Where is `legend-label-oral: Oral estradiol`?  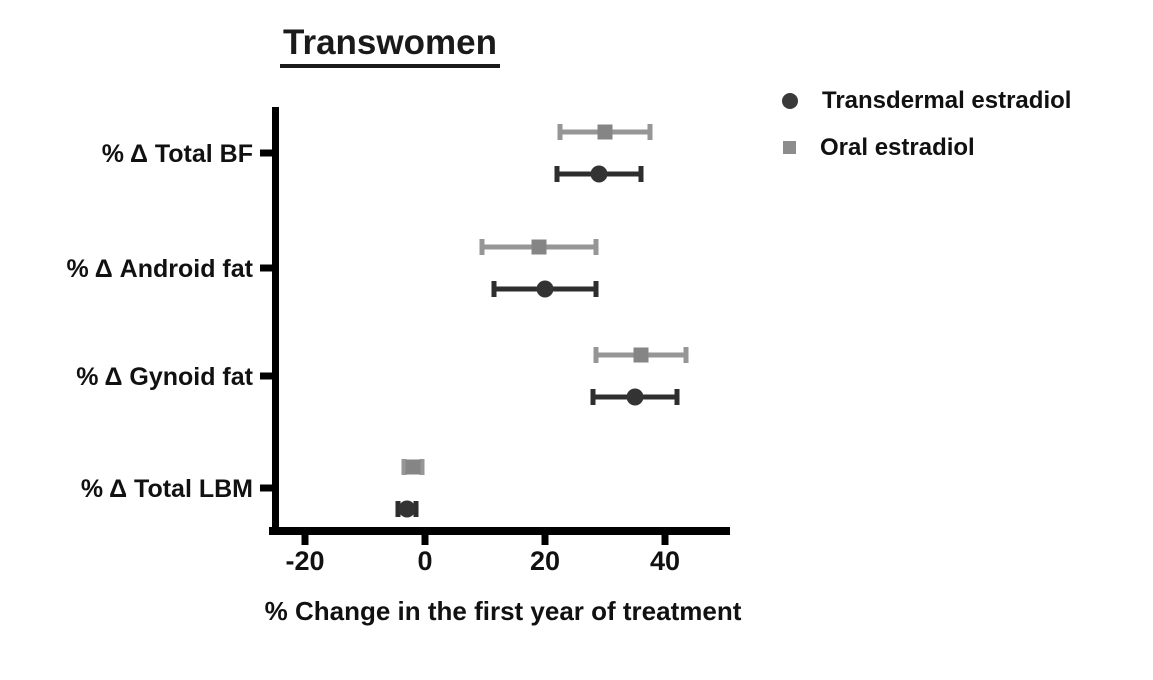 legend-label-oral: Oral estradiol is located at coordinates (897, 147).